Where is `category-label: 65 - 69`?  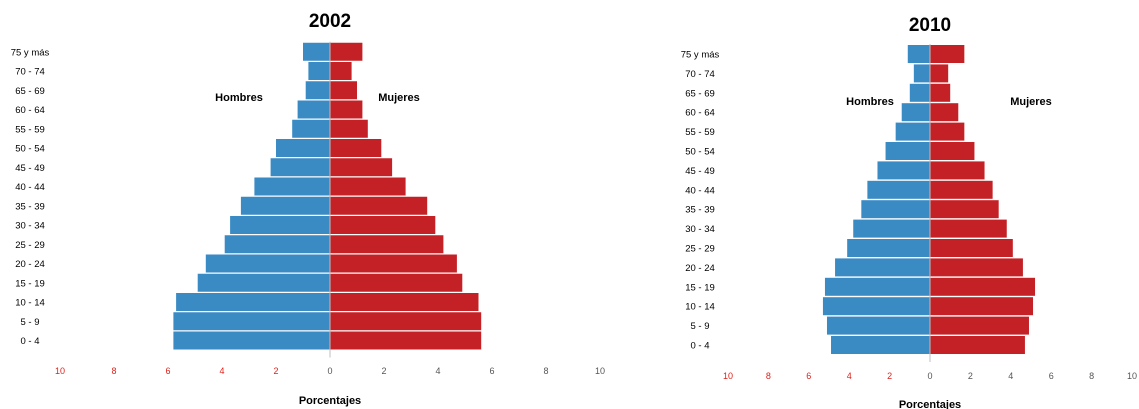 category-label: 65 - 69 is located at coordinates (30, 91).